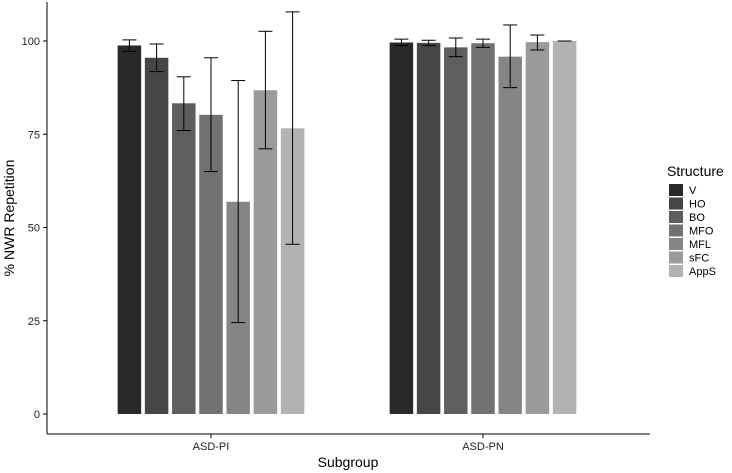  Describe the element at coordinates (211, 115) in the screenshot. I see `error-bar-MFO-ASD-PI` at that location.